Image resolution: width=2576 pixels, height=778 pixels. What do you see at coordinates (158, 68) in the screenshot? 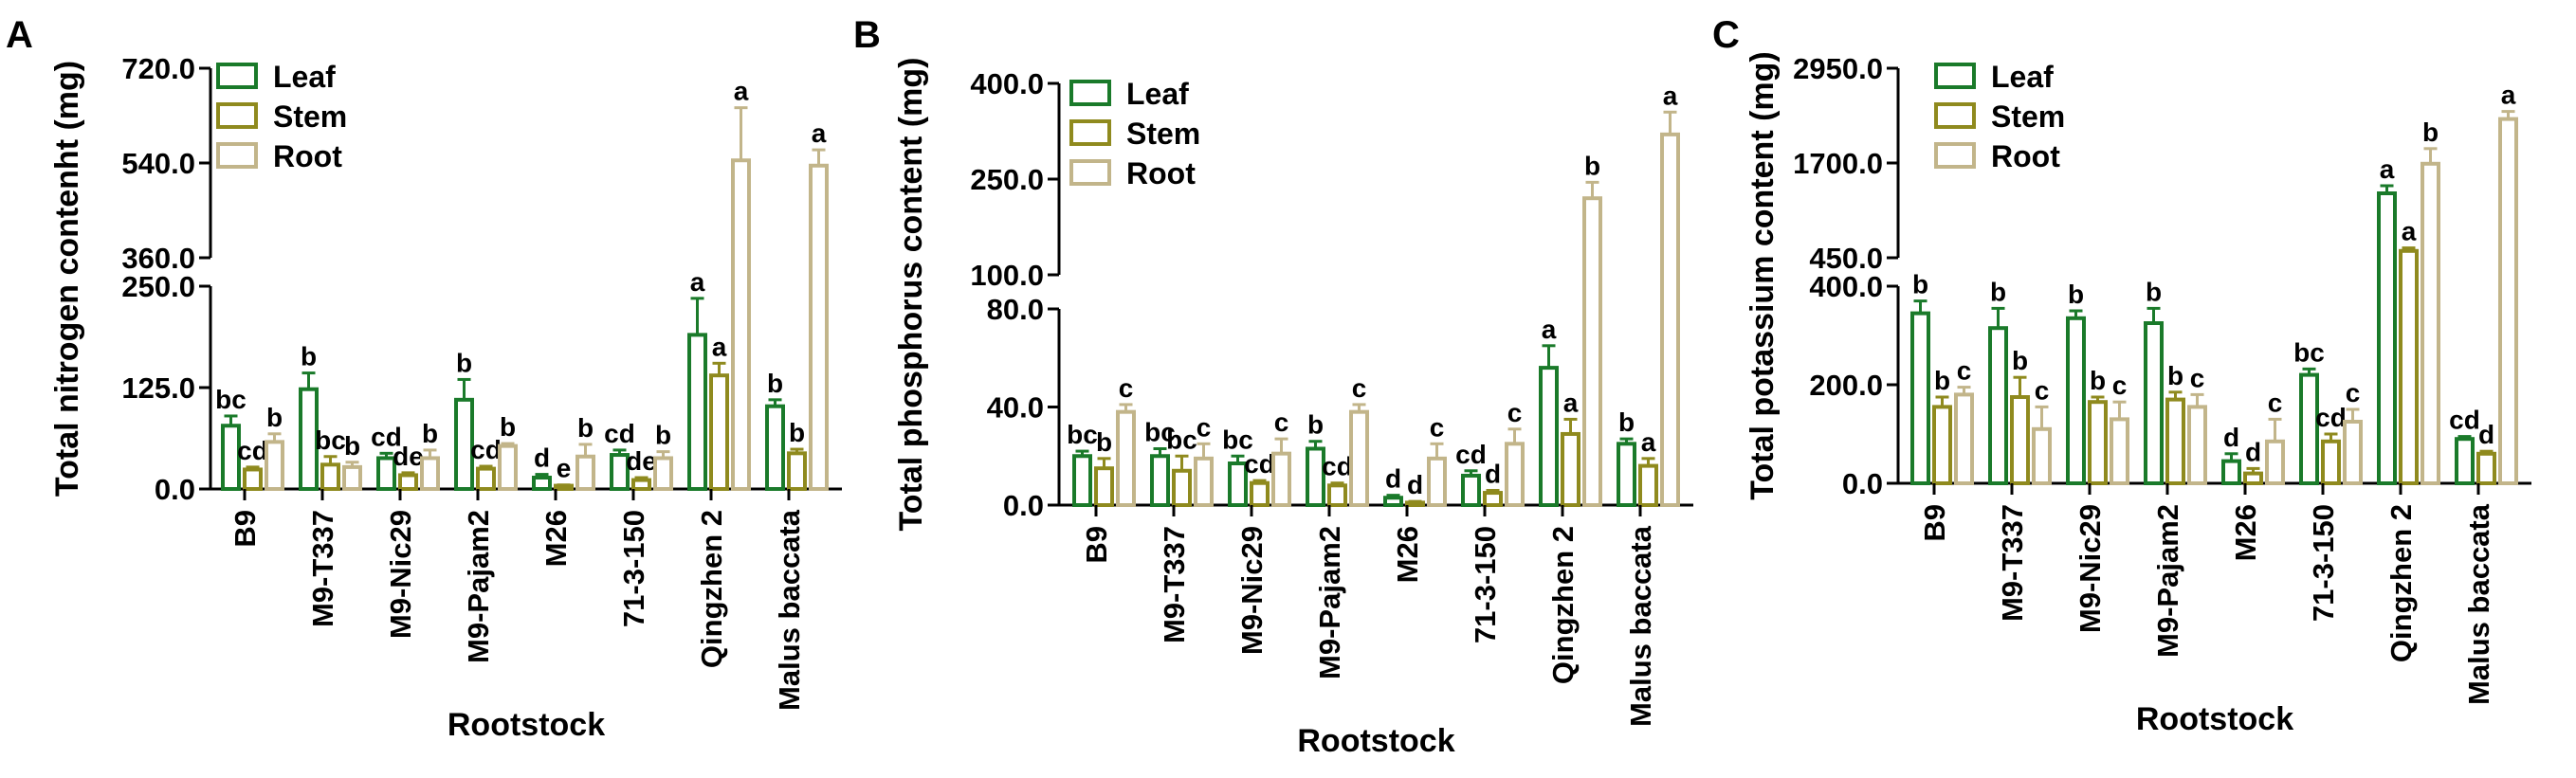
I see `y-tick-label: 720.0` at bounding box center [158, 68].